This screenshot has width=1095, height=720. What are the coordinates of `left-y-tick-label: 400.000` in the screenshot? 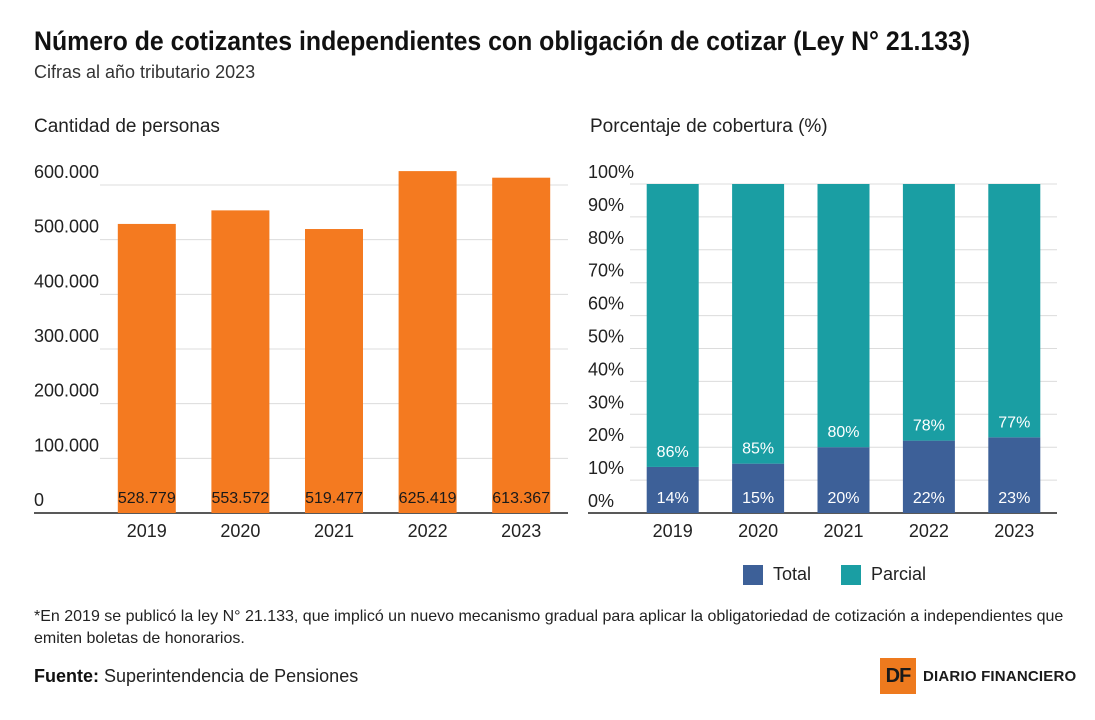 It's located at (66, 281).